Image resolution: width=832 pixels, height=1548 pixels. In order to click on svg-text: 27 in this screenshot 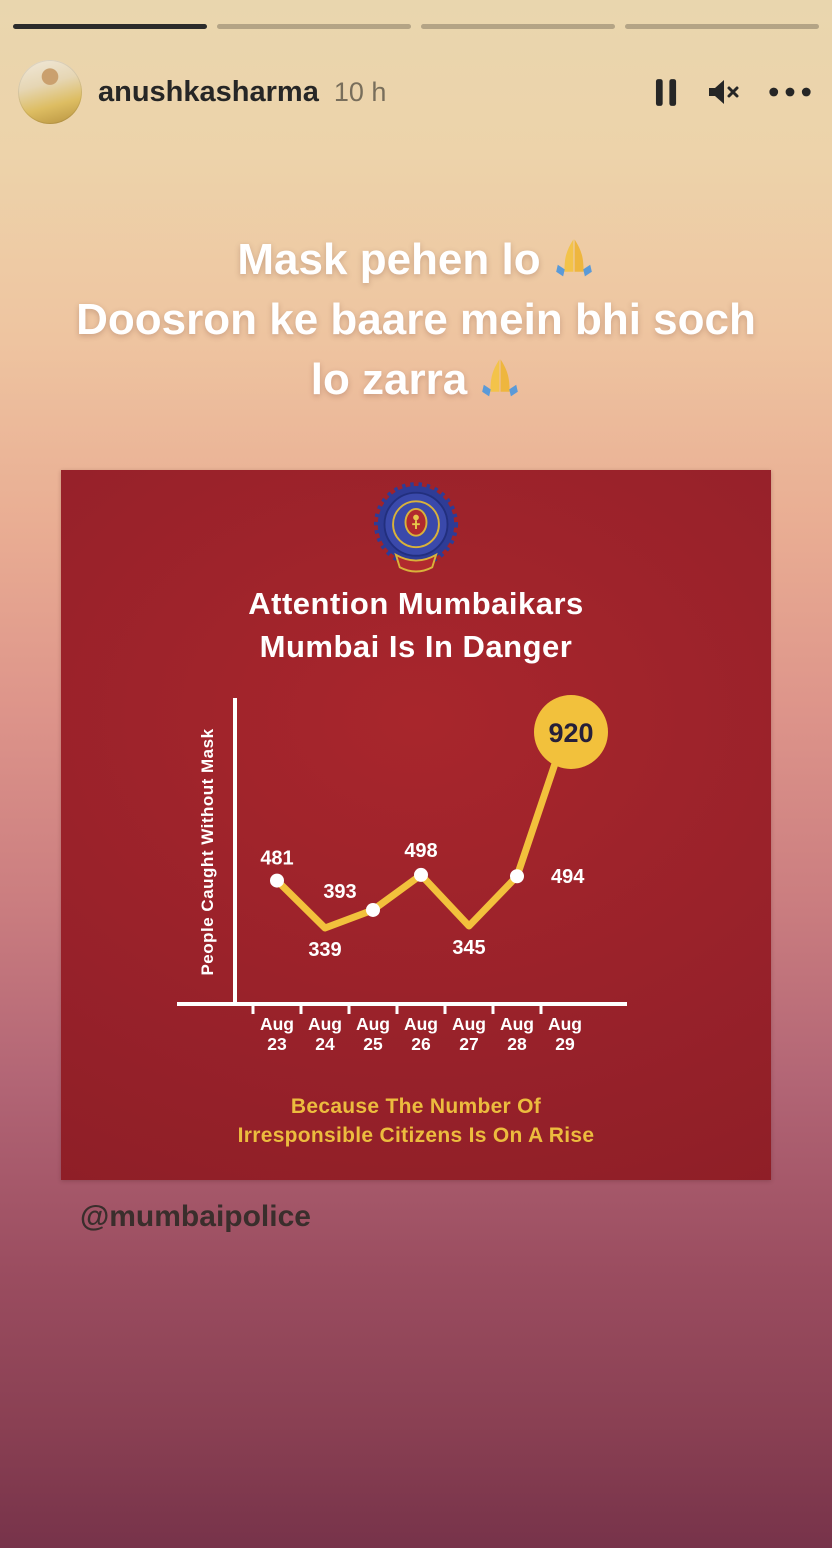, I will do `click(468, 1044)`.